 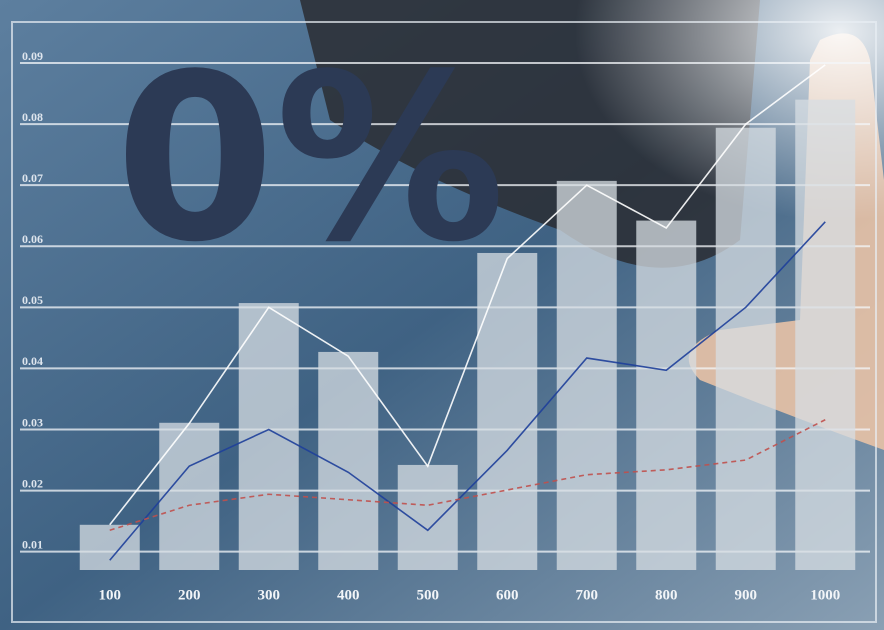 What do you see at coordinates (32, 300) in the screenshot?
I see `y-tick-label: 0.05` at bounding box center [32, 300].